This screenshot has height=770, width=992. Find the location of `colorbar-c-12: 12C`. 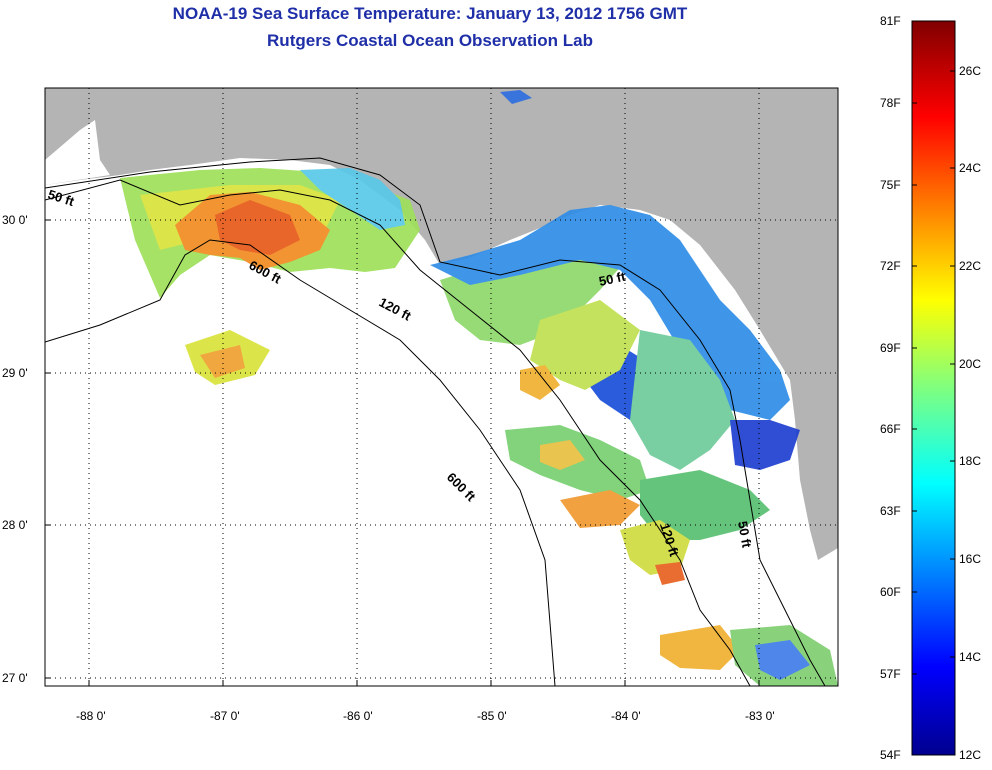

colorbar-c-12: 12C is located at coordinates (970, 755).